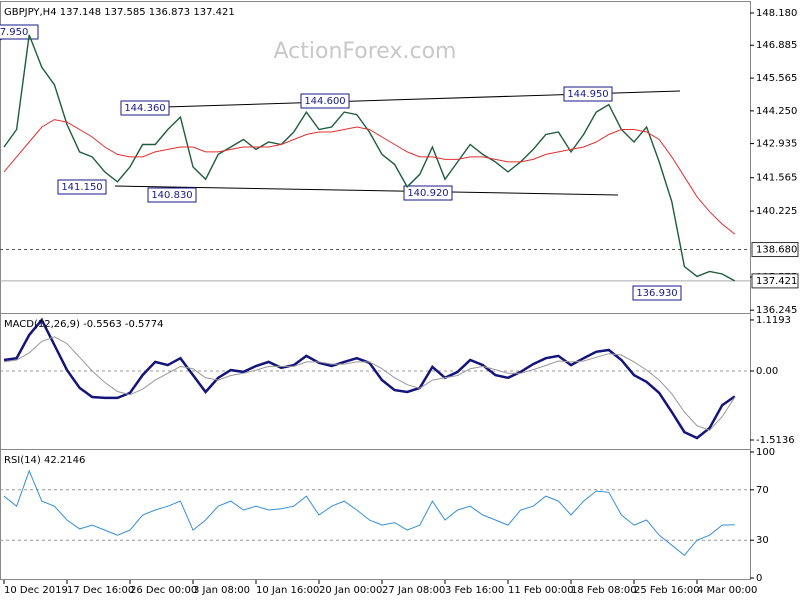  Describe the element at coordinates (541, 590) in the screenshot. I see `x-tick-label: 11 Feb 00:00` at that location.